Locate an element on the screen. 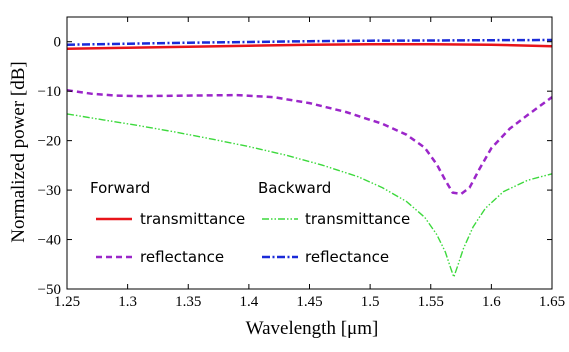 The width and height of the screenshot is (569, 352). legend-label-backward-transmittance: transmittance is located at coordinates (357, 219).